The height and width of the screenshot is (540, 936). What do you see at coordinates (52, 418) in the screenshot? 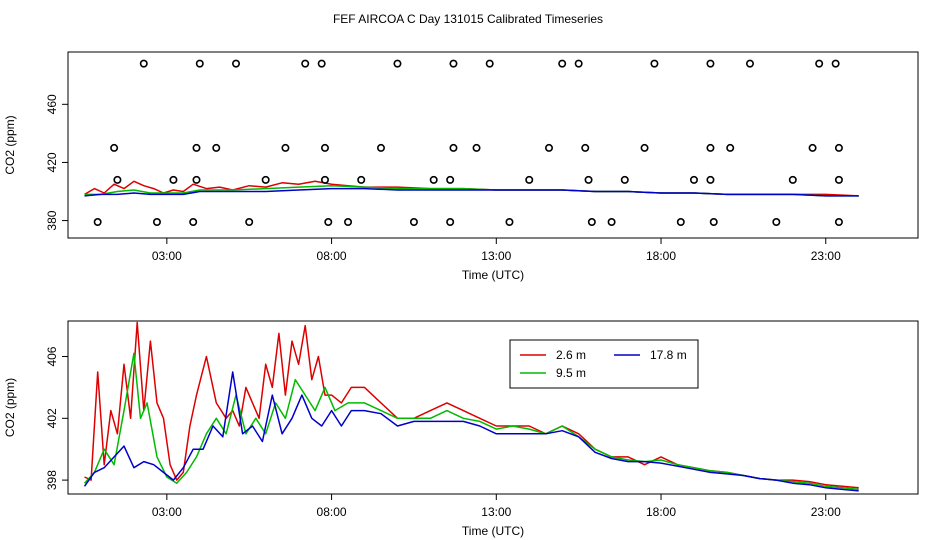
I see `y-tick-label: 402` at bounding box center [52, 418].